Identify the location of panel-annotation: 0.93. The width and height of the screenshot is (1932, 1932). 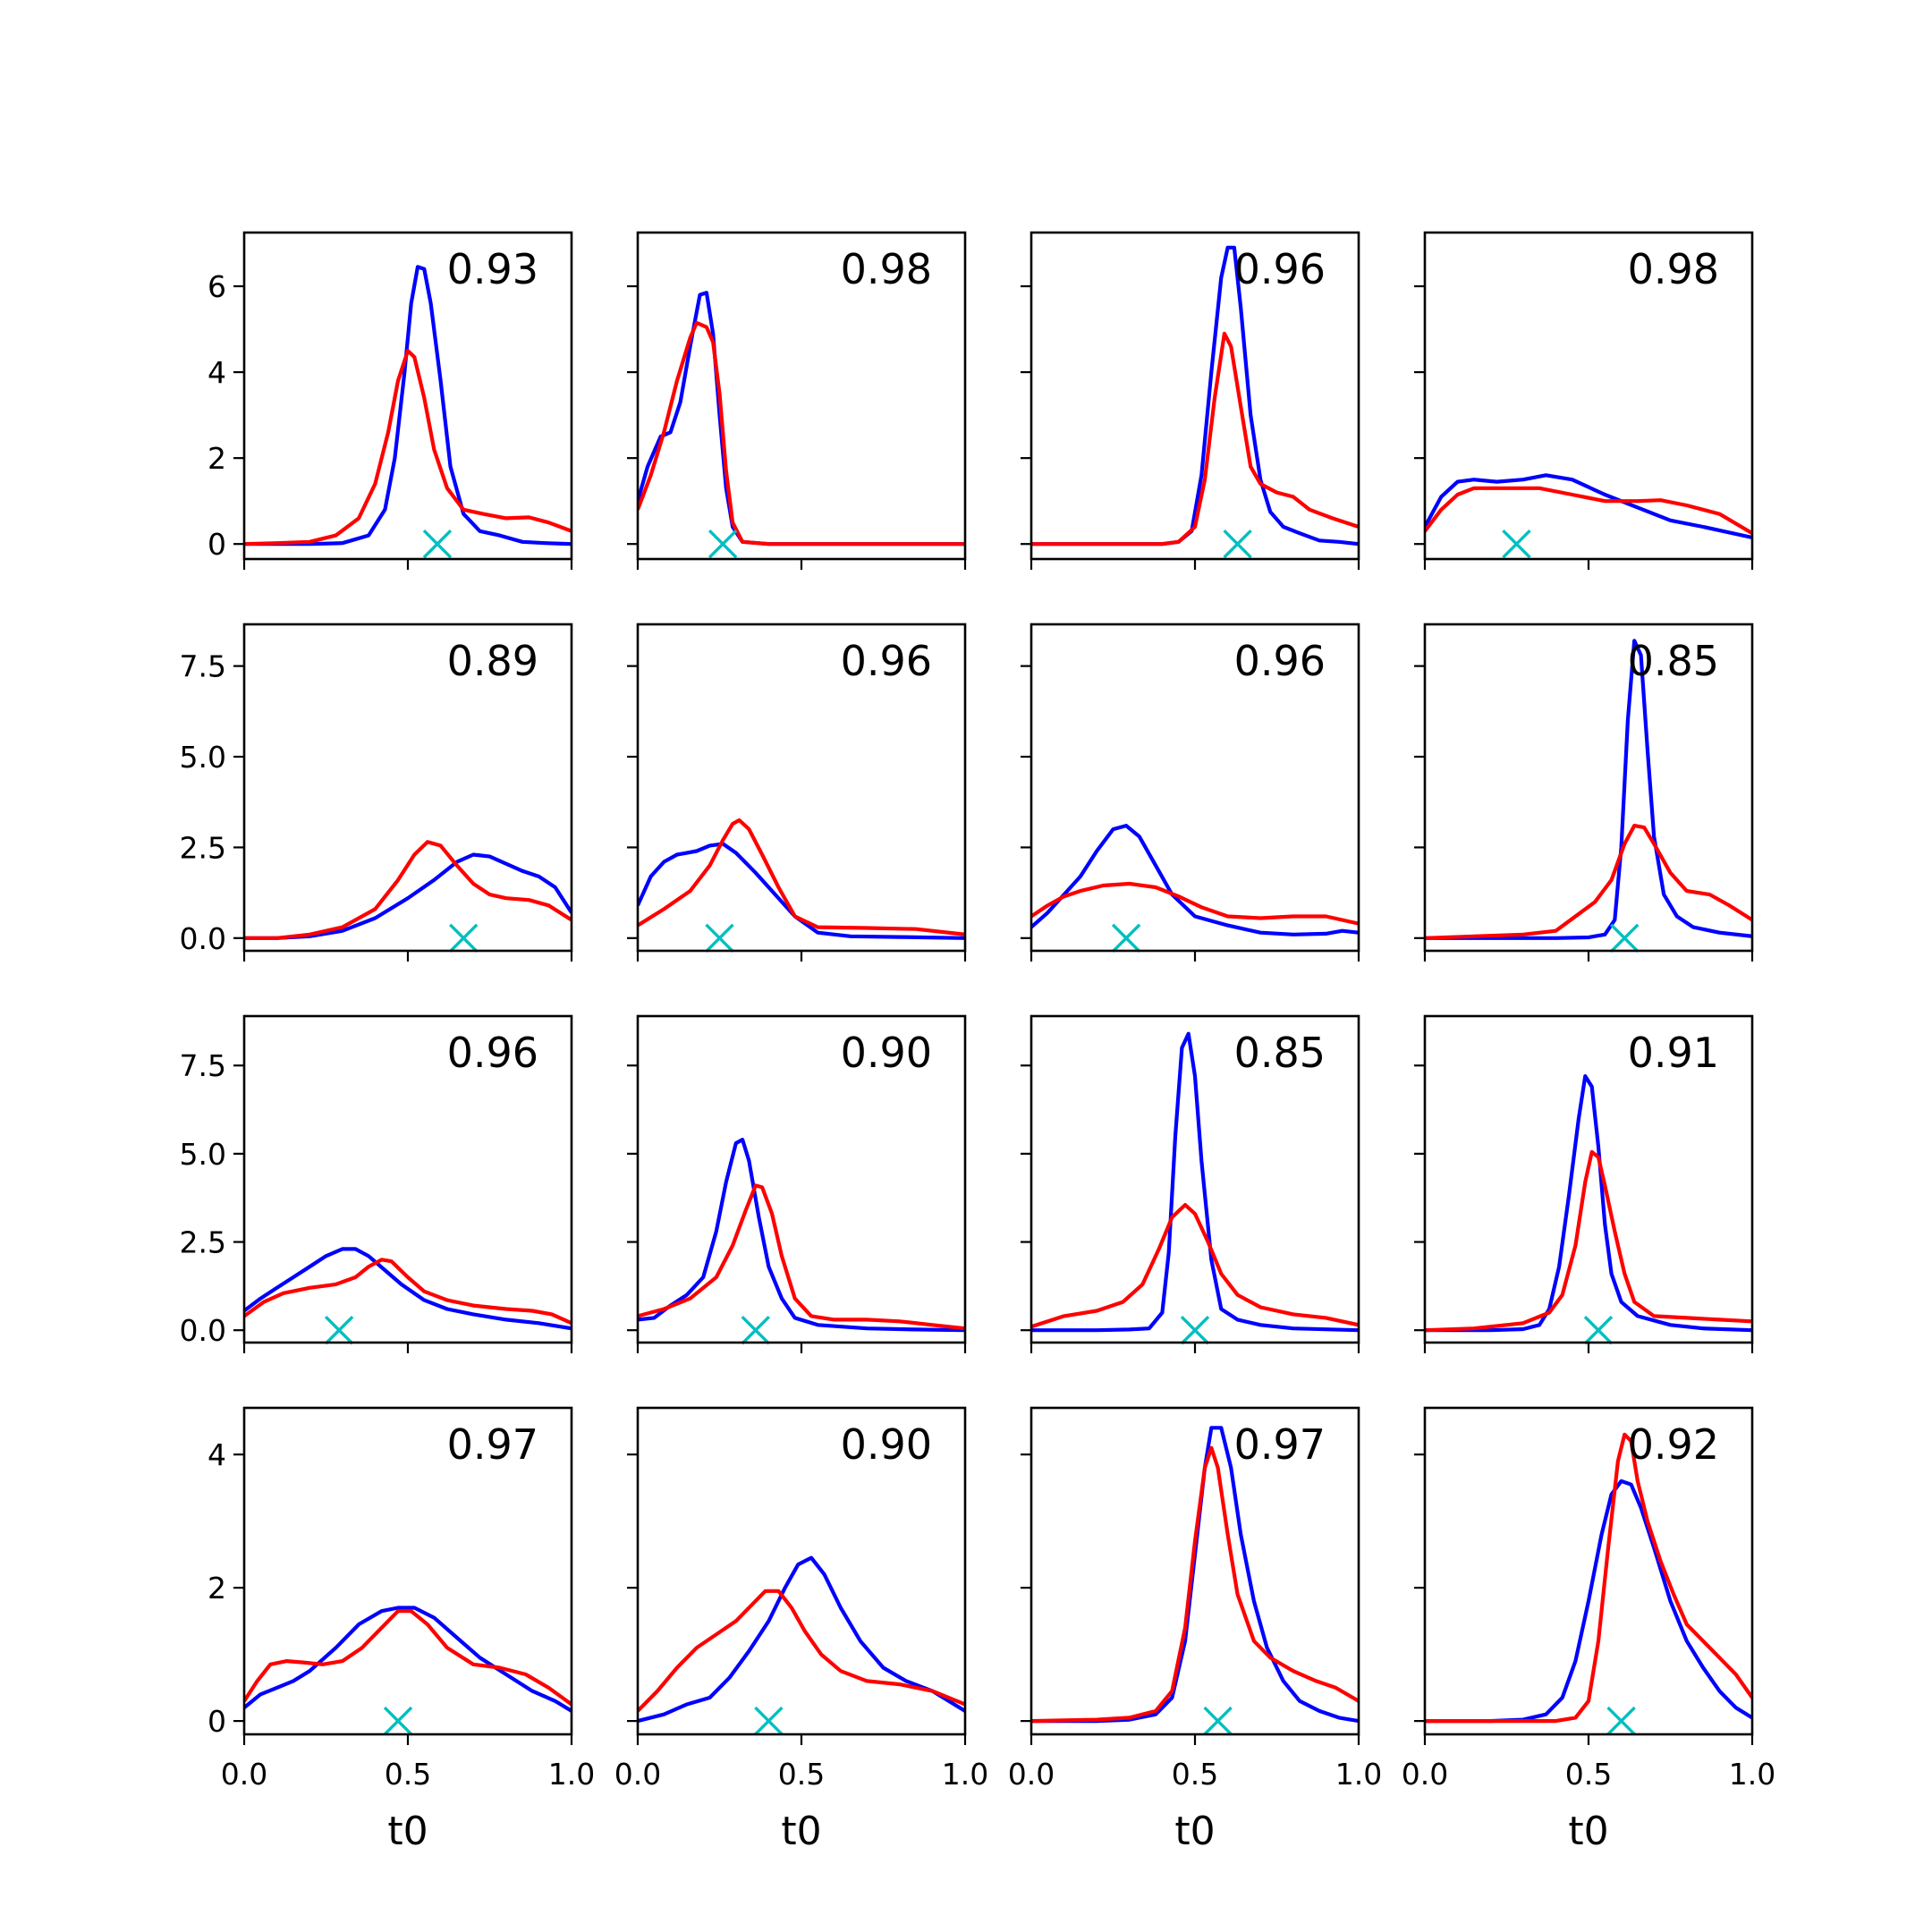
(492, 269).